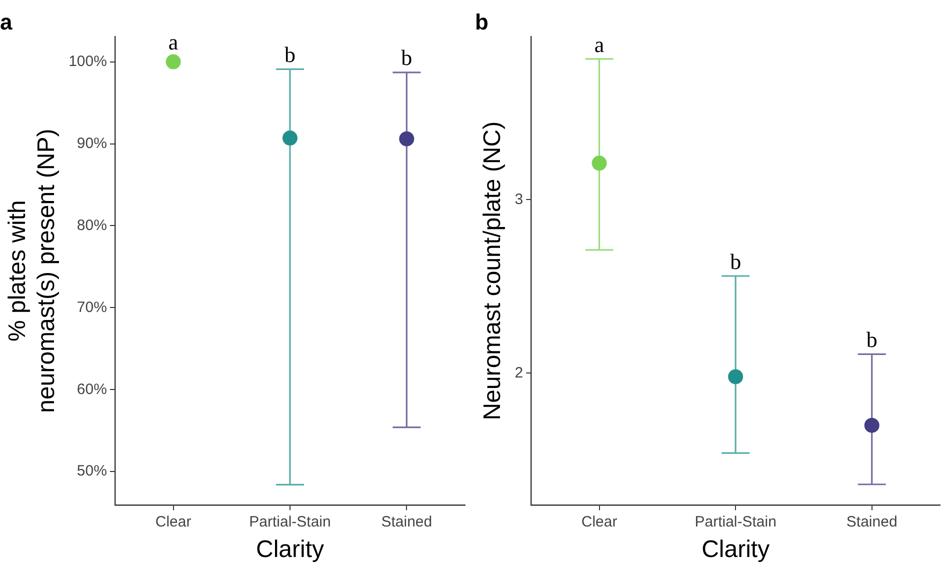  What do you see at coordinates (91, 143) in the screenshot?
I see `y-tick-label: 90%` at bounding box center [91, 143].